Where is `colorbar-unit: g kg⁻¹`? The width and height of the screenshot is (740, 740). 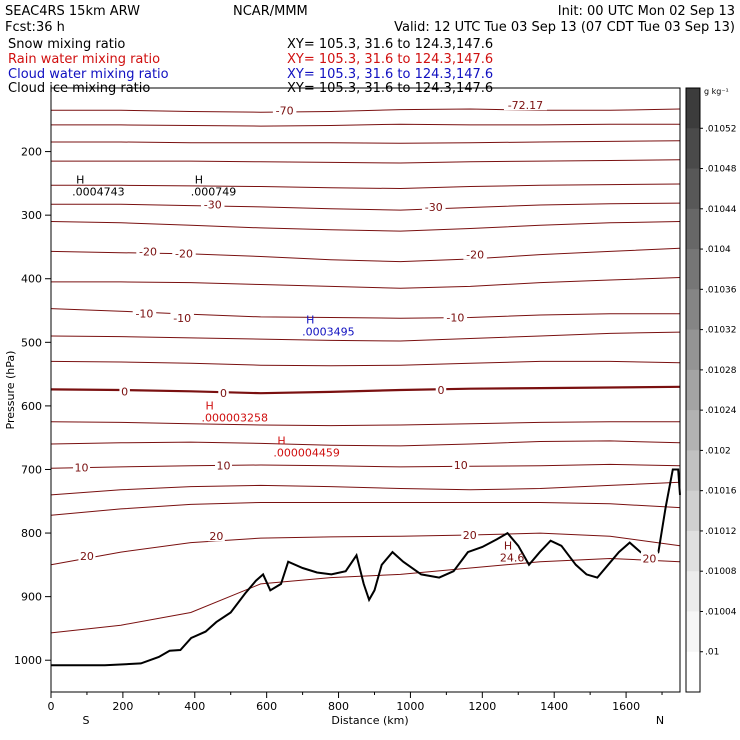 colorbar-unit: g kg⁻¹ is located at coordinates (716, 91).